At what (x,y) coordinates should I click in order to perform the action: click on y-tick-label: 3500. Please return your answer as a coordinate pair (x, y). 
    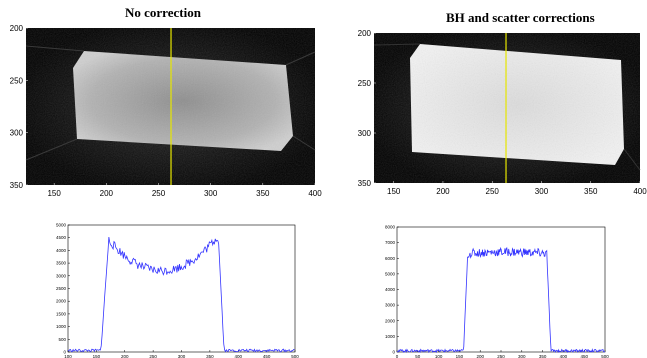
    Looking at the image, I should click on (61, 263).